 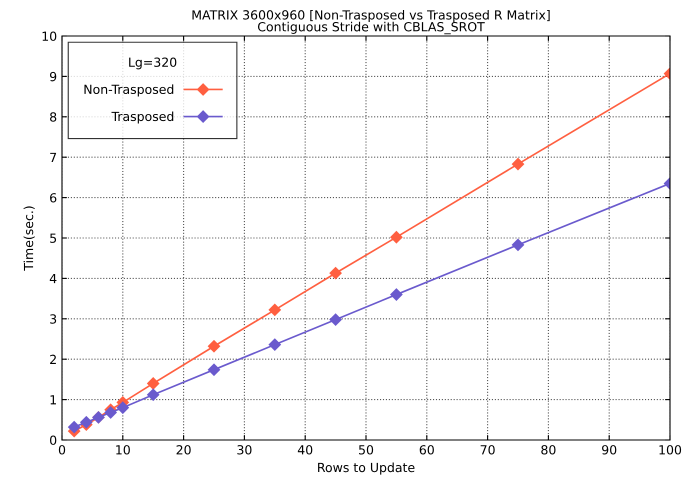 What do you see at coordinates (53, 238) in the screenshot?
I see `y-tick-label: 5` at bounding box center [53, 238].